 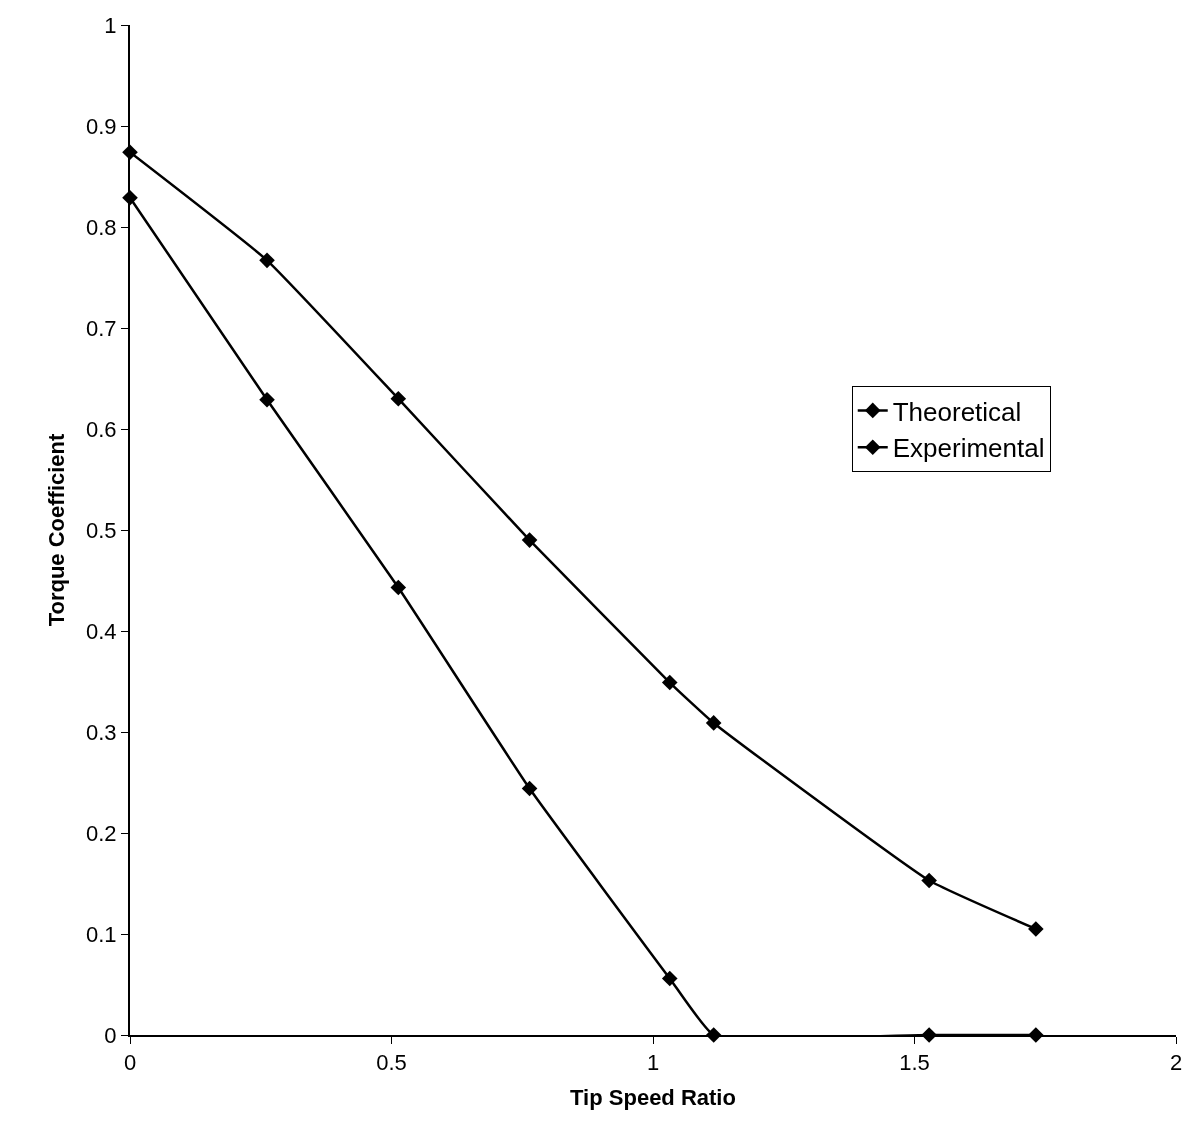 I want to click on y-tick-label: 0.4, so click(x=101, y=631).